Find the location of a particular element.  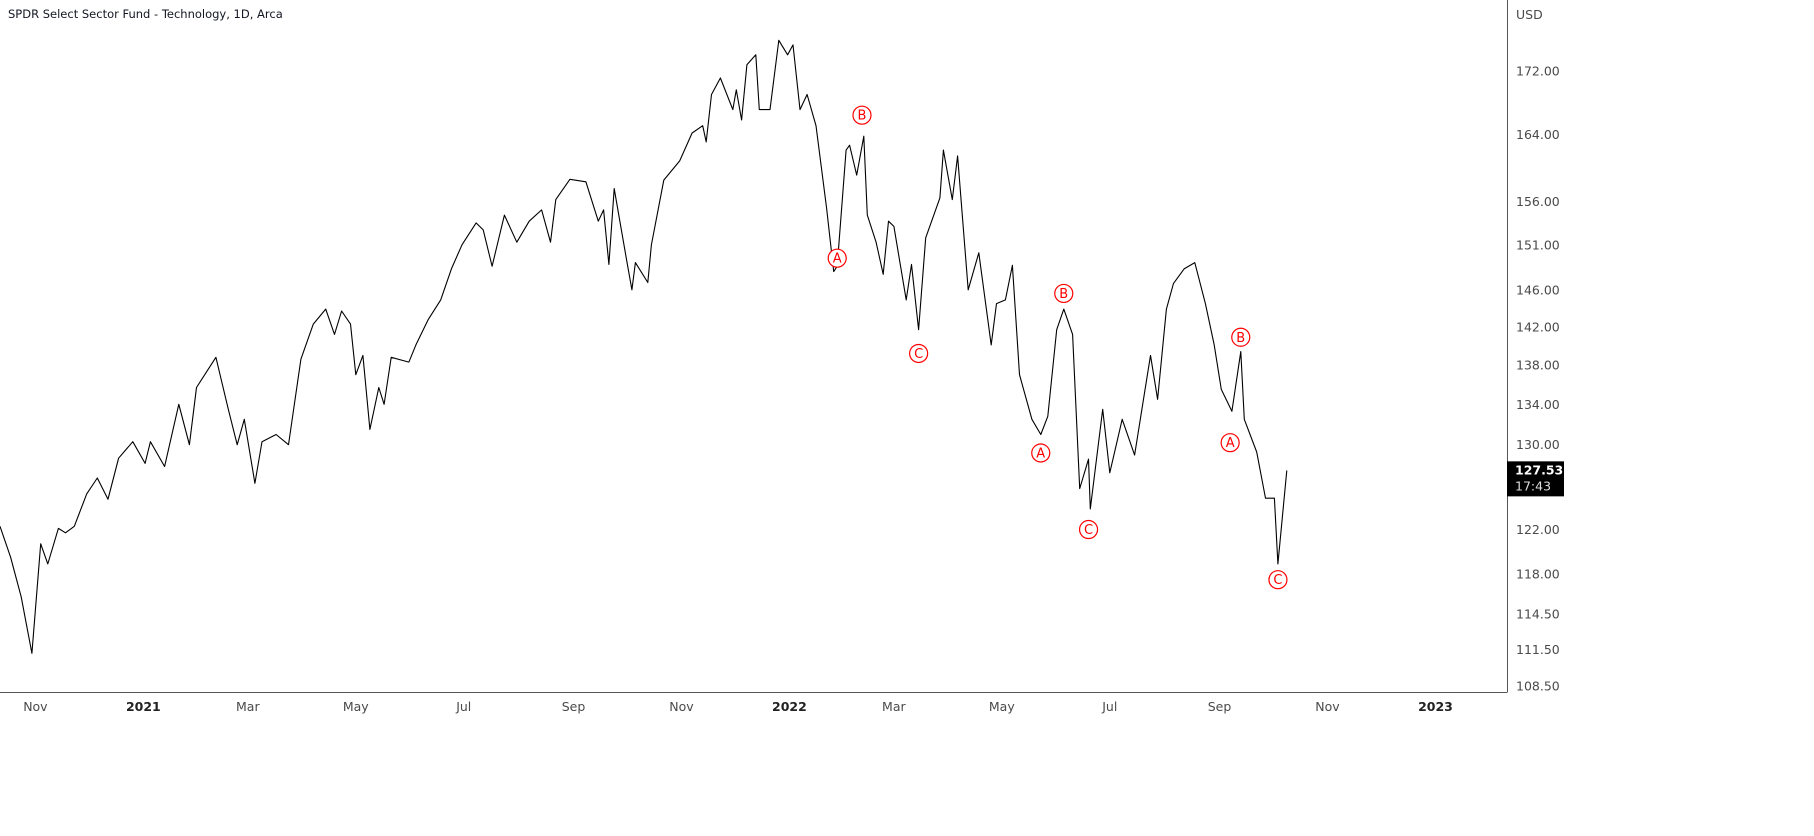

price-tick-label: 156.00 is located at coordinates (1538, 201).